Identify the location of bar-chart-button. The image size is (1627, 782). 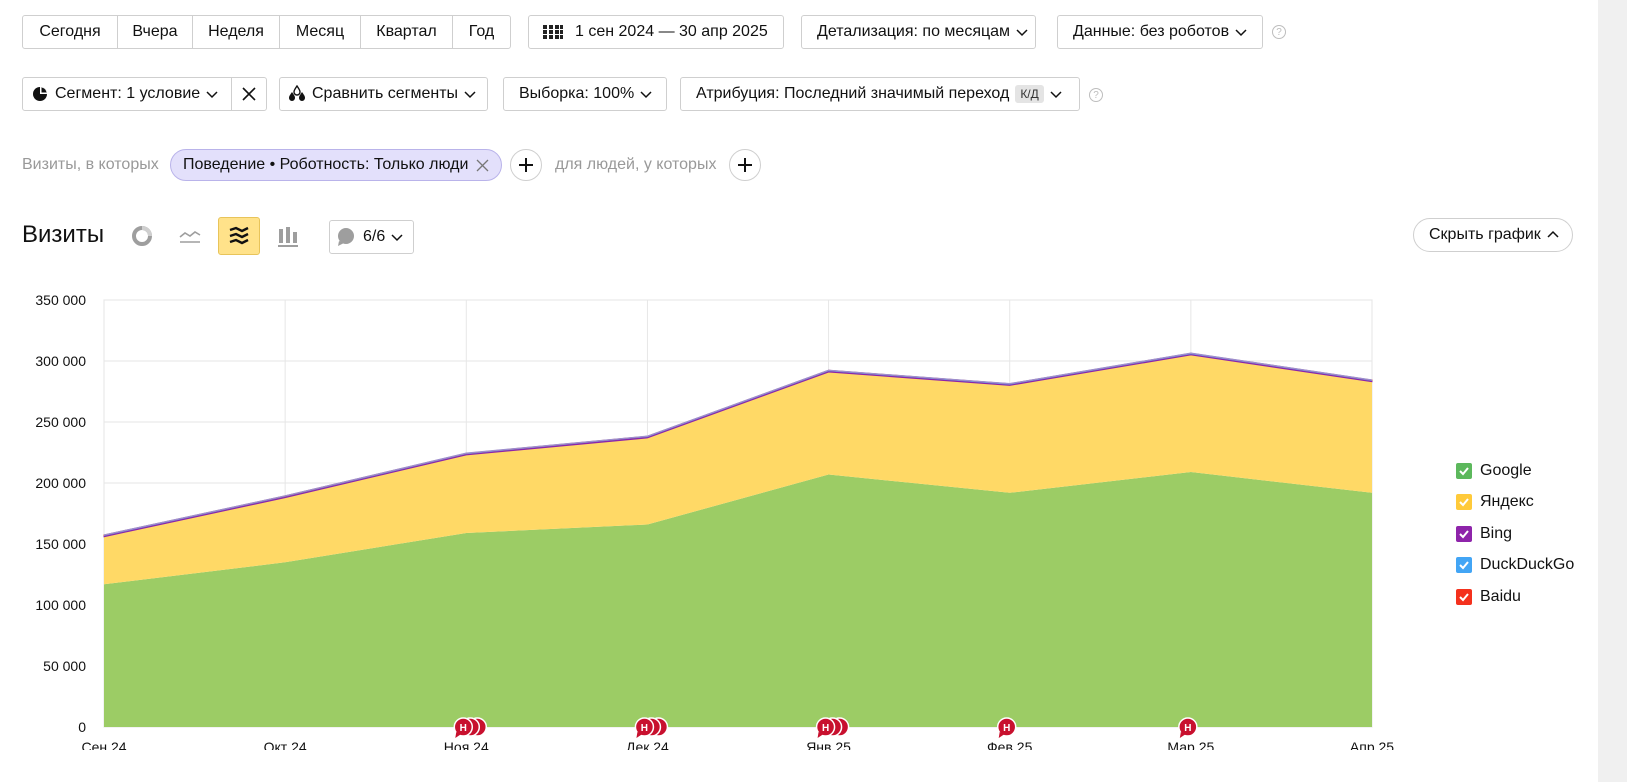
(288, 236).